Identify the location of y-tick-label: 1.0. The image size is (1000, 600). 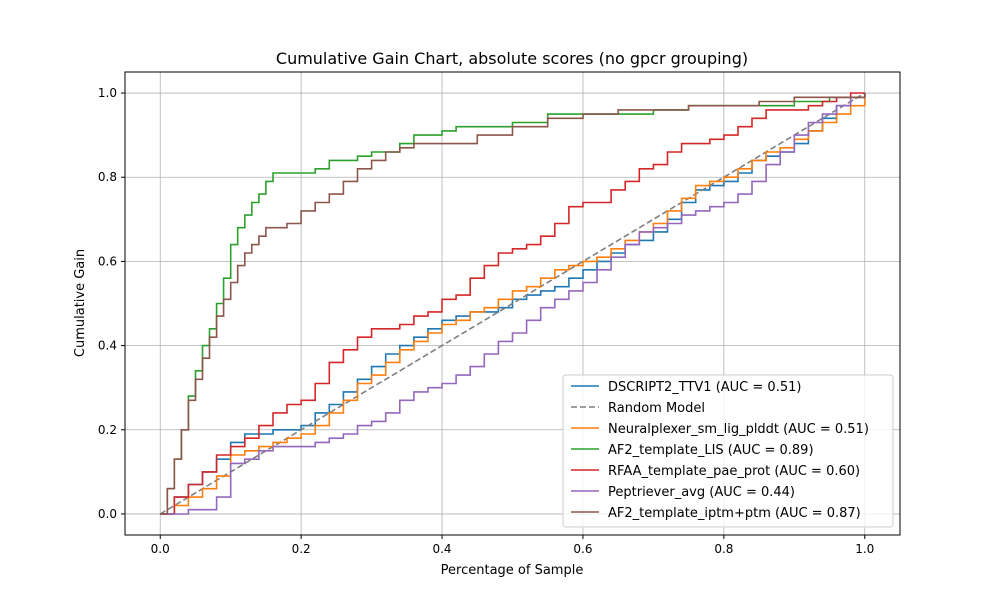
(107, 93).